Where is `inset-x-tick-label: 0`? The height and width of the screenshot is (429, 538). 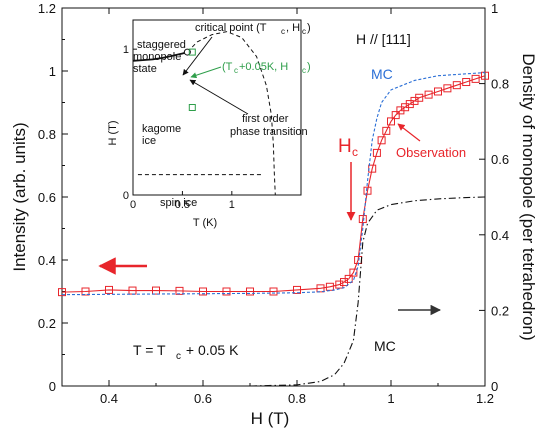 inset-x-tick-label: 0 is located at coordinates (133, 205).